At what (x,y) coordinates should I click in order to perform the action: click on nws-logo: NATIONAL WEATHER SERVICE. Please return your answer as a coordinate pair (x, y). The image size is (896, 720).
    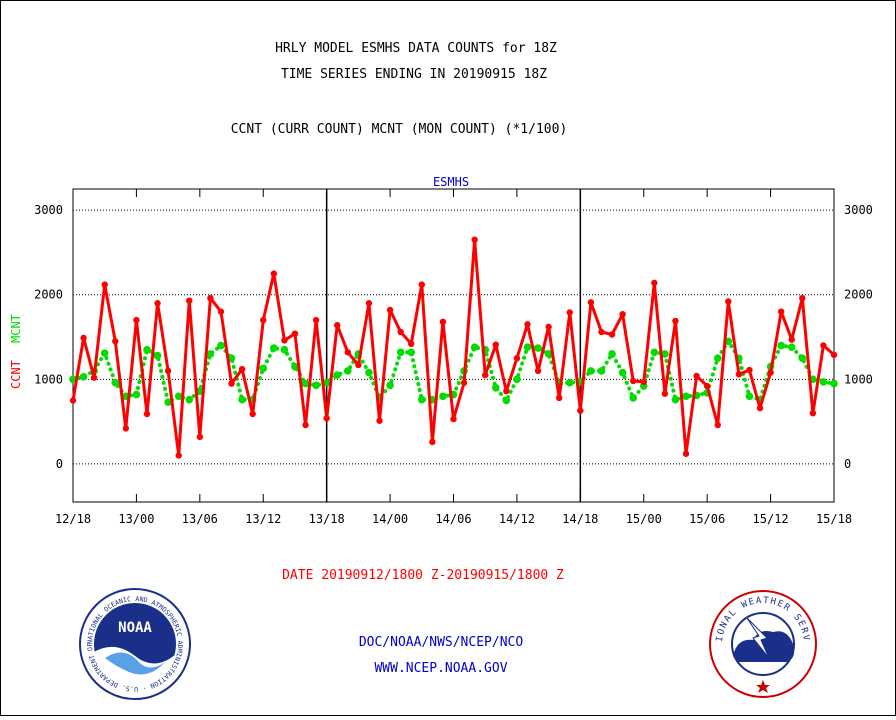
    Looking at the image, I should click on (763, 644).